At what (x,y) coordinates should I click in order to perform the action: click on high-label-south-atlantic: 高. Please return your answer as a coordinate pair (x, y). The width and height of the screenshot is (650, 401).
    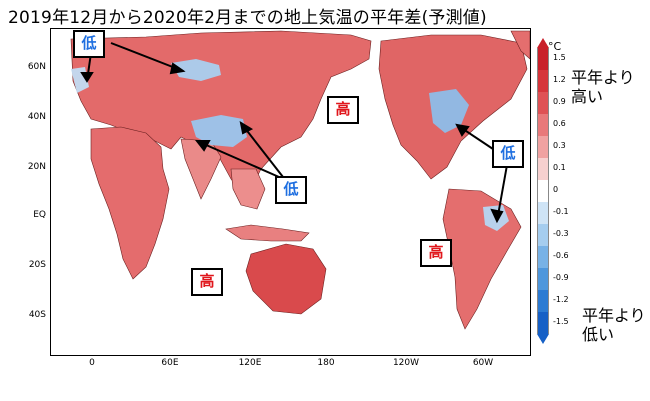
    Looking at the image, I should click on (436, 253).